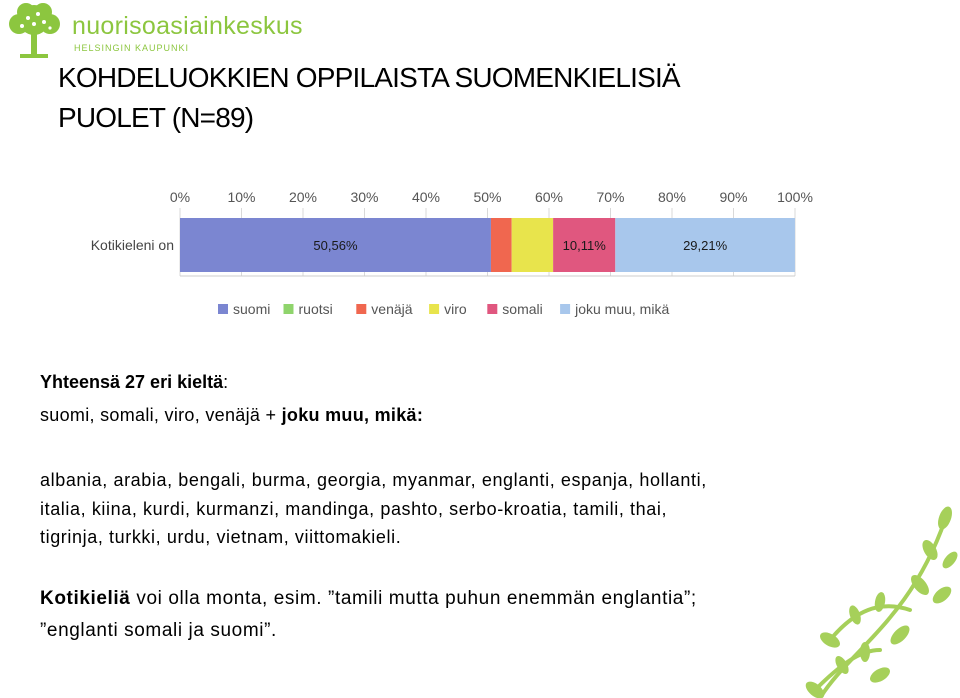 This screenshot has width=960, height=698. What do you see at coordinates (672, 197) in the screenshot?
I see `x-tick-label: 80%` at bounding box center [672, 197].